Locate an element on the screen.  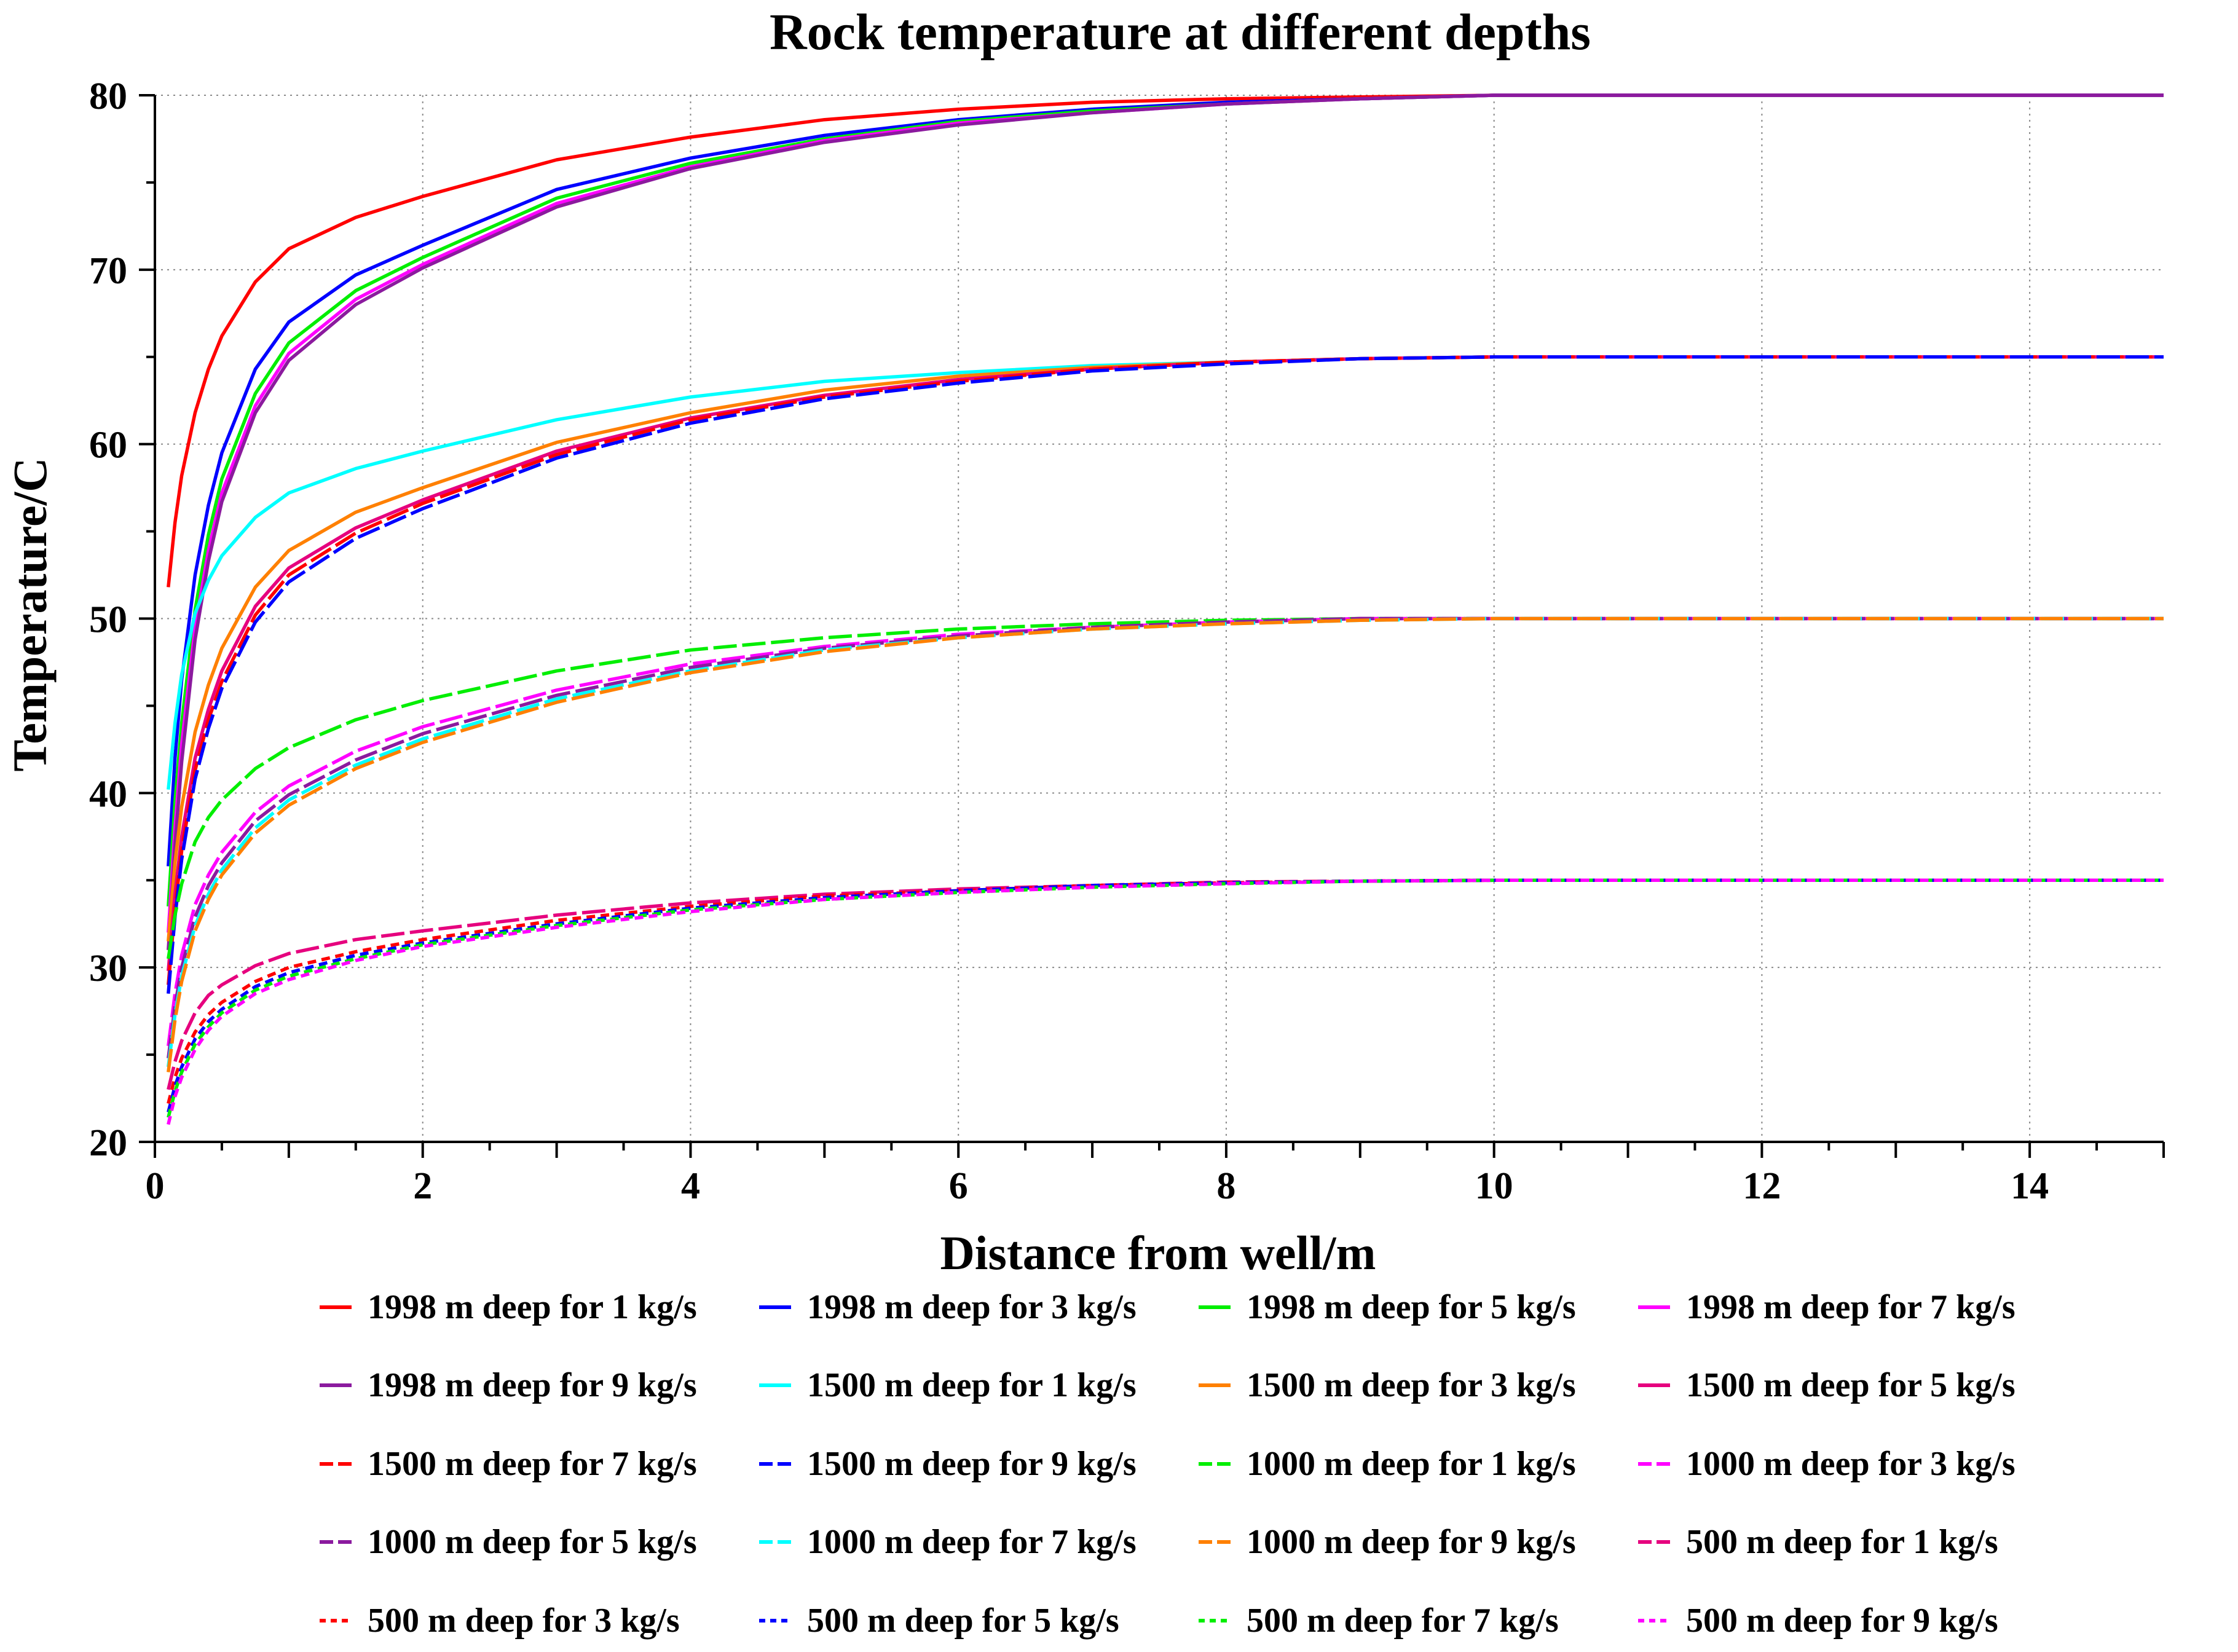
legend-entry: 500 m deep for 7 kg/s is located at coordinates (1379, 1621).